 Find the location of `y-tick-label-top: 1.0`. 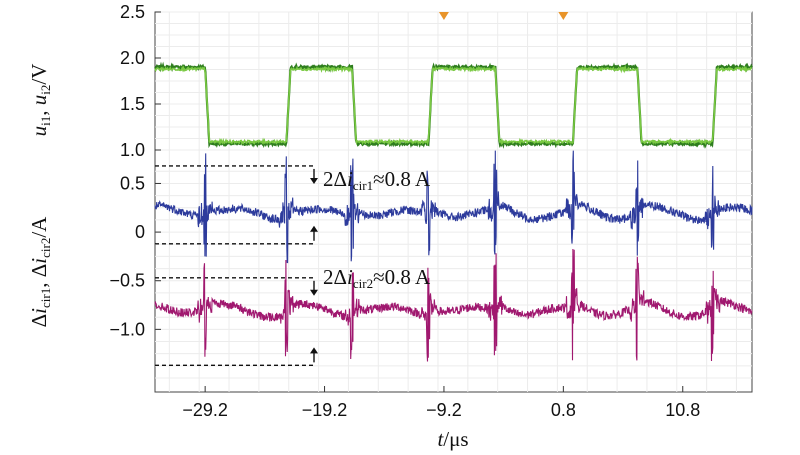

y-tick-label-top: 1.0 is located at coordinates (132, 150).